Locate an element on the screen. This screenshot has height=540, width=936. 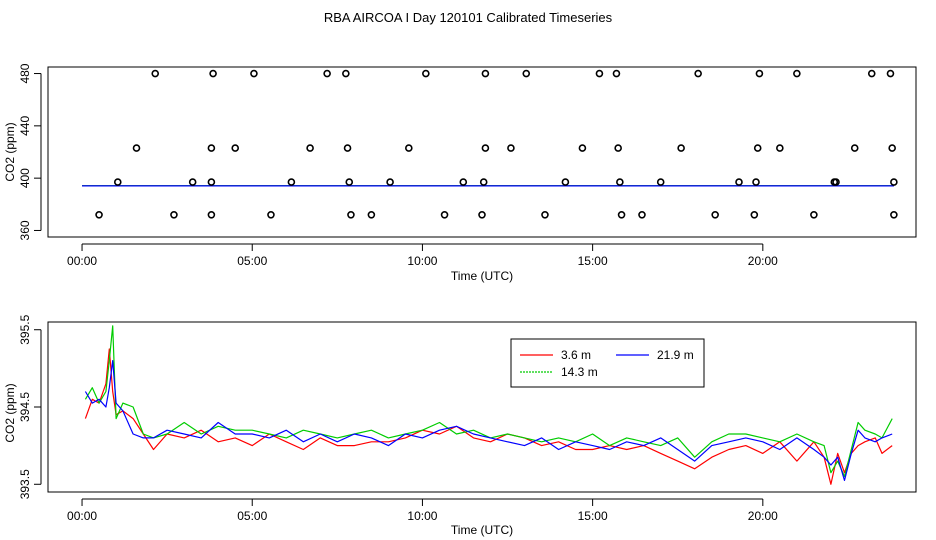
top-x-axis: 00:00 05:00 10:00 15:00 20:00 is located at coordinates (422, 255).